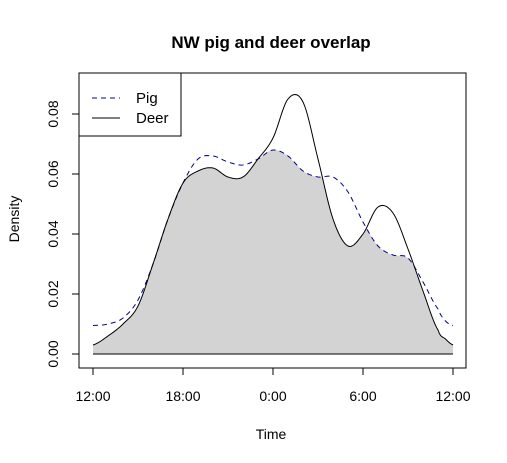 This screenshot has height=463, width=507. What do you see at coordinates (53, 173) in the screenshot?
I see `y-tick-label: 0.06` at bounding box center [53, 173].